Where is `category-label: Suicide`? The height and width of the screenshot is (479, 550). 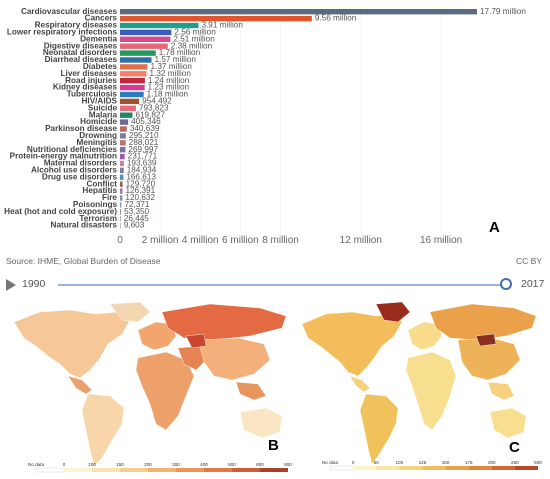
category-label: Suicide is located at coordinates (103, 107).